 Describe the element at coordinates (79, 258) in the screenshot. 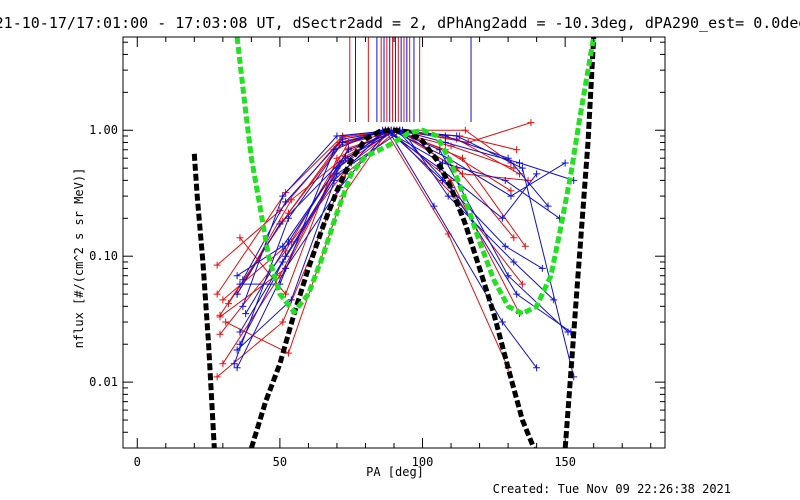

I see `y-axis-label: nflux [#/(cm^2 s sr MeV)]` at that location.